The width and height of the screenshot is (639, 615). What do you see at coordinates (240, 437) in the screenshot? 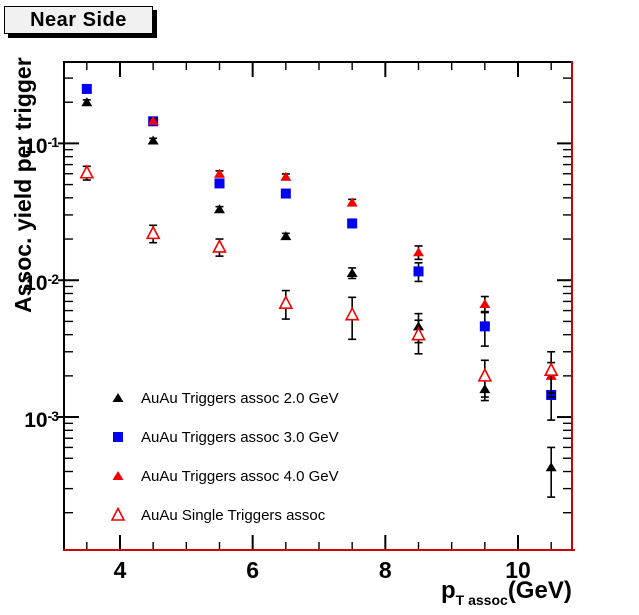
I see `legend-label: AuAu Triggers assoc 3.0 GeV` at bounding box center [240, 437].